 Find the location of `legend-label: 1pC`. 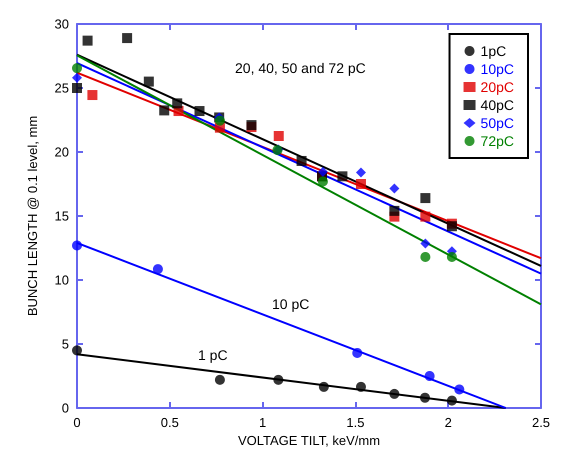

legend-label: 1pC is located at coordinates (493, 51).